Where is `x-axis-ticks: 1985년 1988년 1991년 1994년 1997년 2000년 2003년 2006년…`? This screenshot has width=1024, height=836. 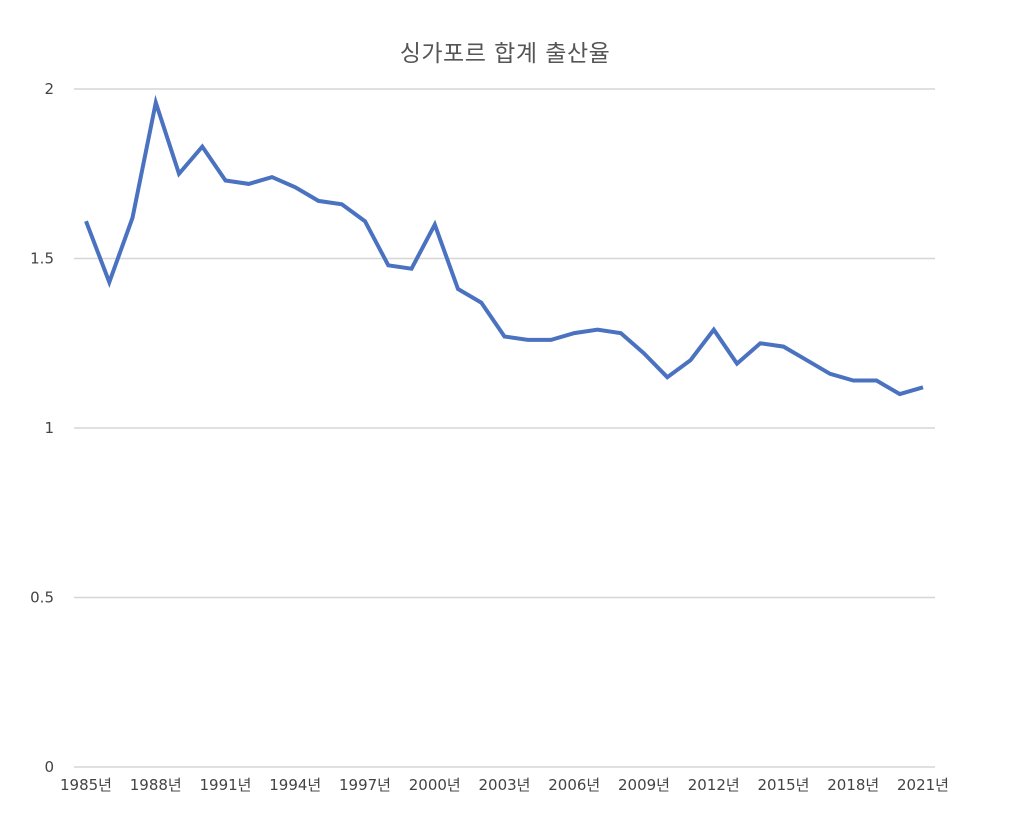
x-axis-ticks: 1985년 1988년 1991년 1994년 1997년 2000년 2003년 2006년… is located at coordinates (504, 785).